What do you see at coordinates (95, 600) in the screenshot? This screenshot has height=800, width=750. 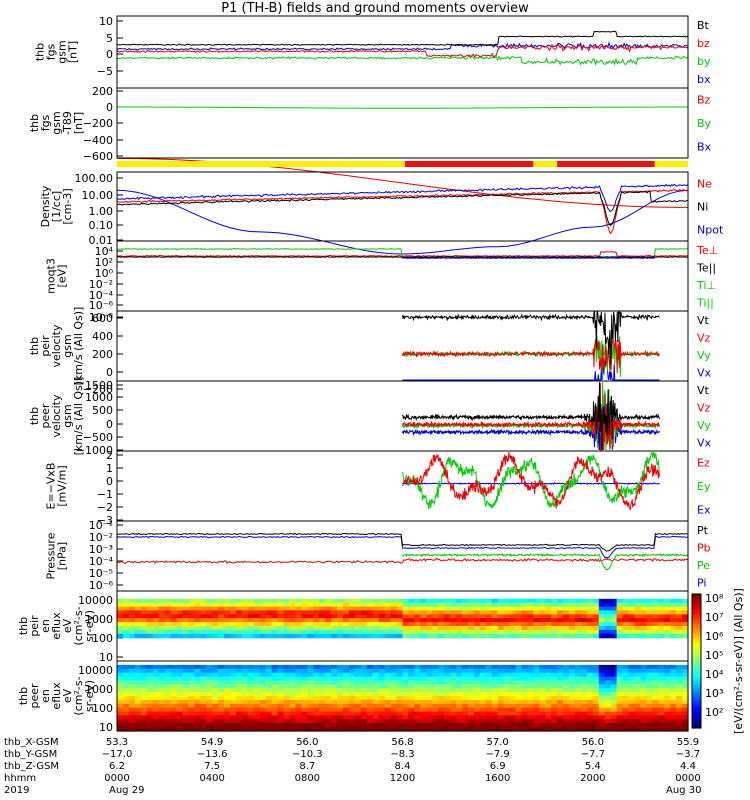 I see `ytick-label: 10000` at bounding box center [95, 600].